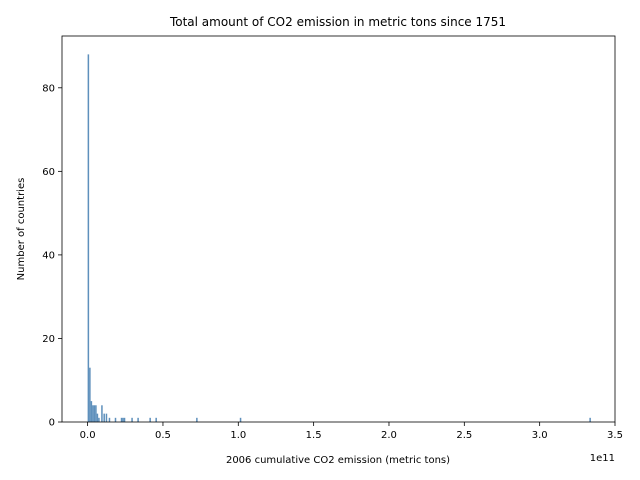 The image size is (640, 480). What do you see at coordinates (48, 339) in the screenshot?
I see `y-tick-label: 20` at bounding box center [48, 339].